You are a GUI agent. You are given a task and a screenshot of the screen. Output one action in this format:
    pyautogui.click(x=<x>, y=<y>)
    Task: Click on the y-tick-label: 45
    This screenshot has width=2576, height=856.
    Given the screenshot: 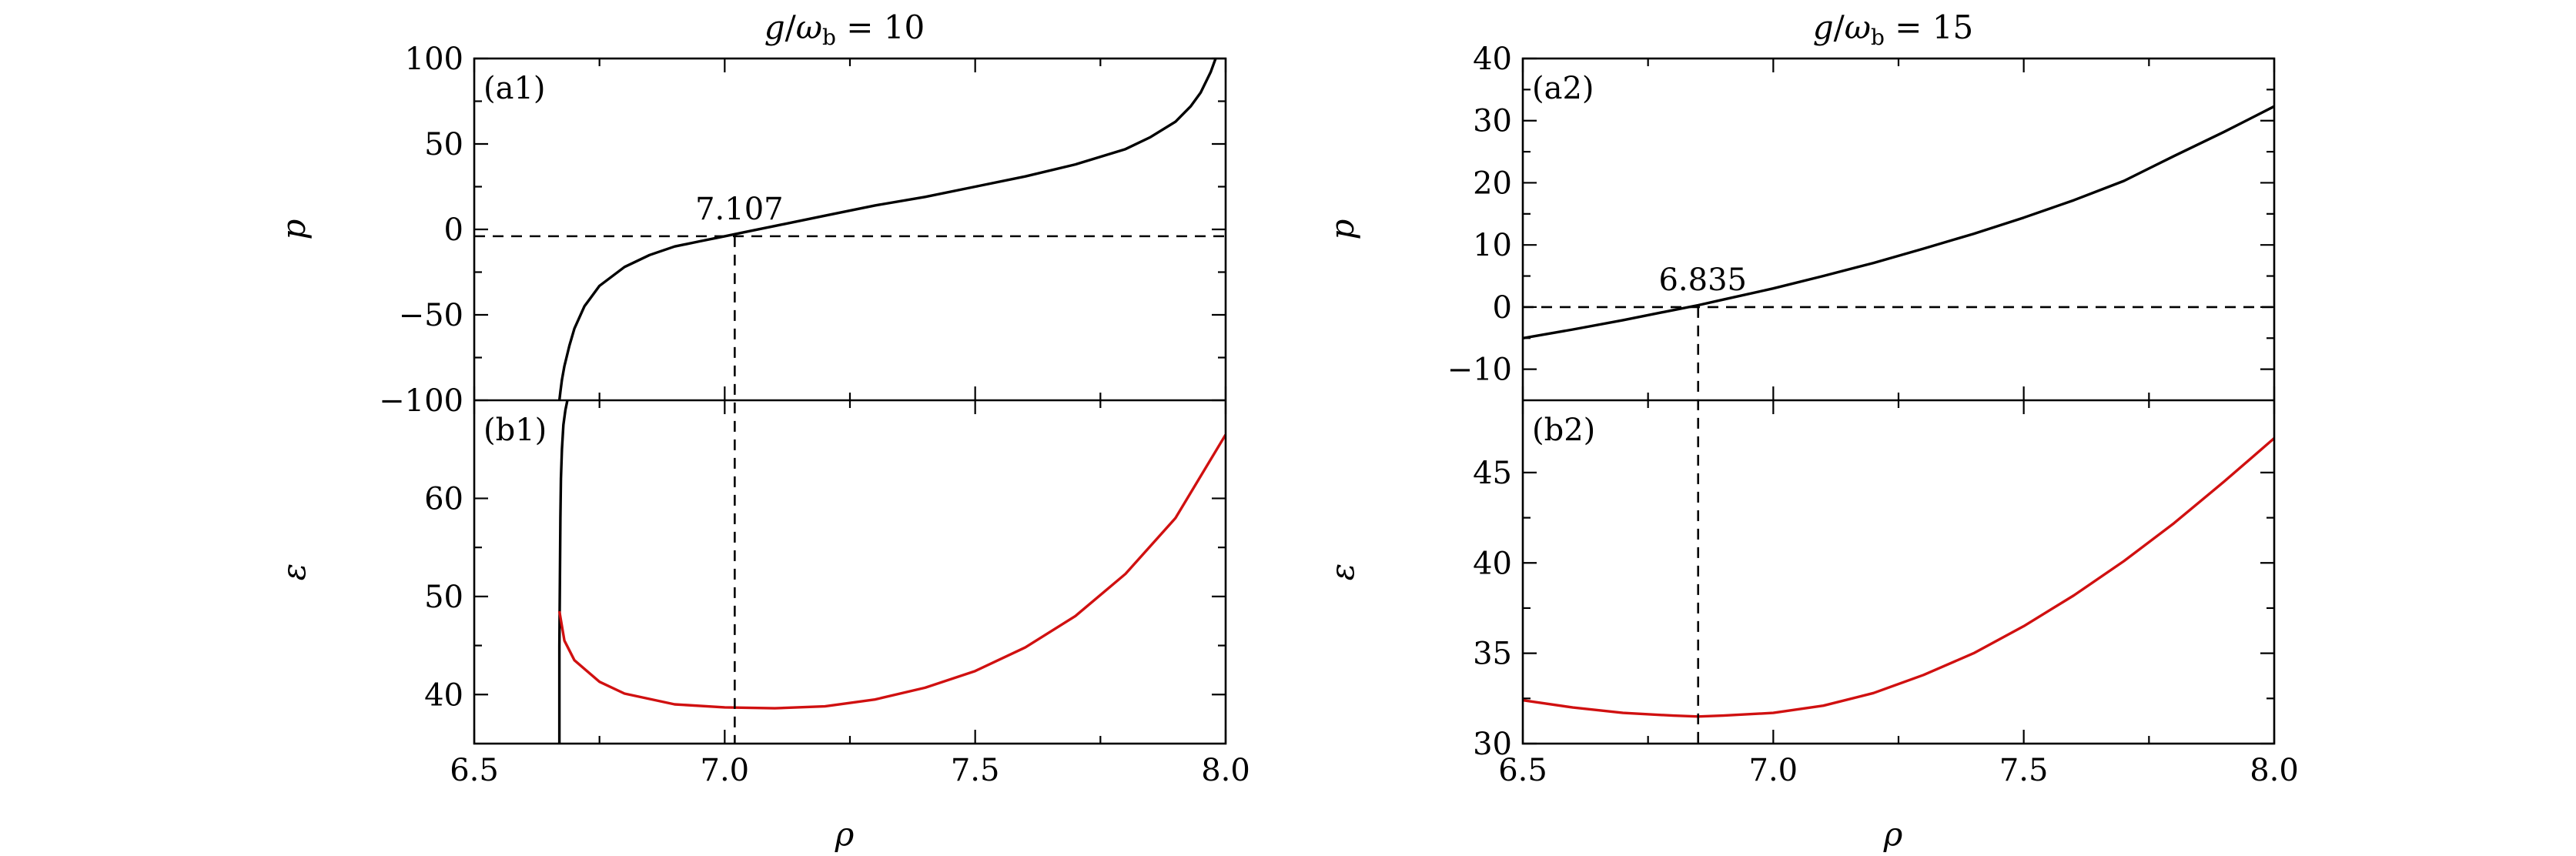 What is the action you would take?
    pyautogui.click(x=1493, y=473)
    